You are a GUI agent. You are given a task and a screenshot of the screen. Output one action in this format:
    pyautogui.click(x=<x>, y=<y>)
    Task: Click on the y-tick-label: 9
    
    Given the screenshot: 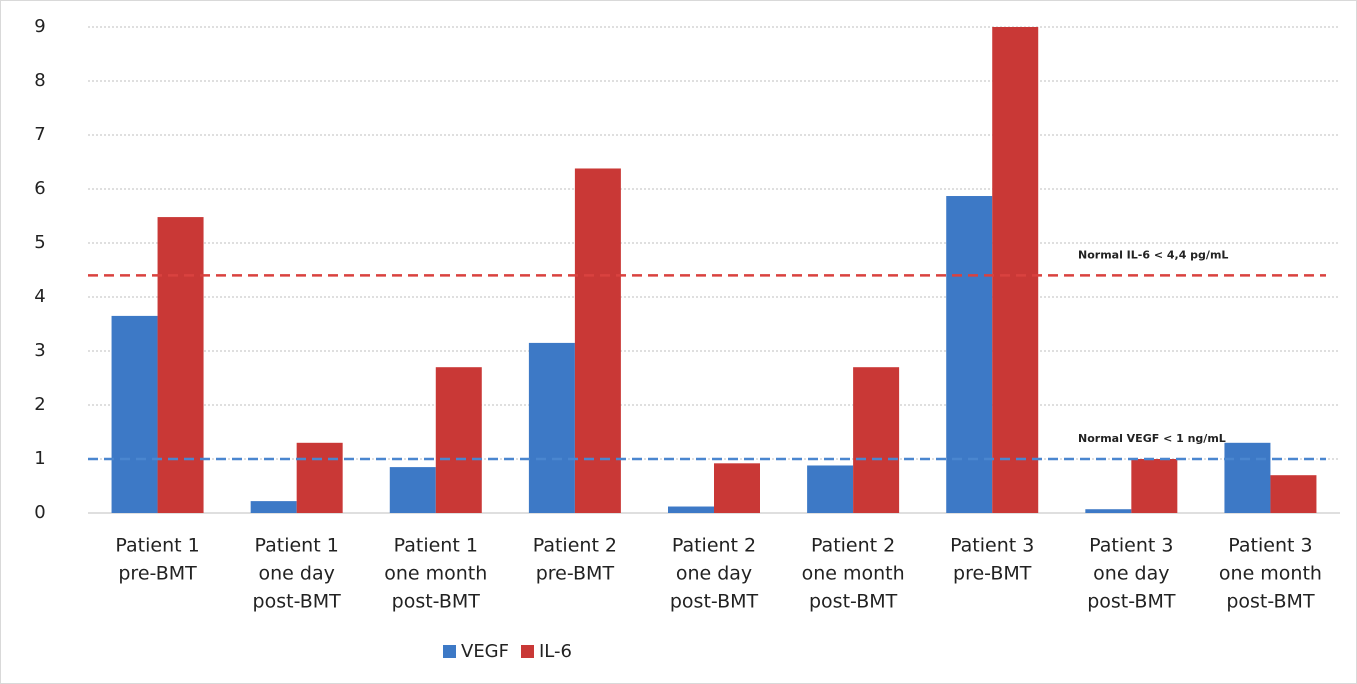 What is the action you would take?
    pyautogui.click(x=39, y=26)
    